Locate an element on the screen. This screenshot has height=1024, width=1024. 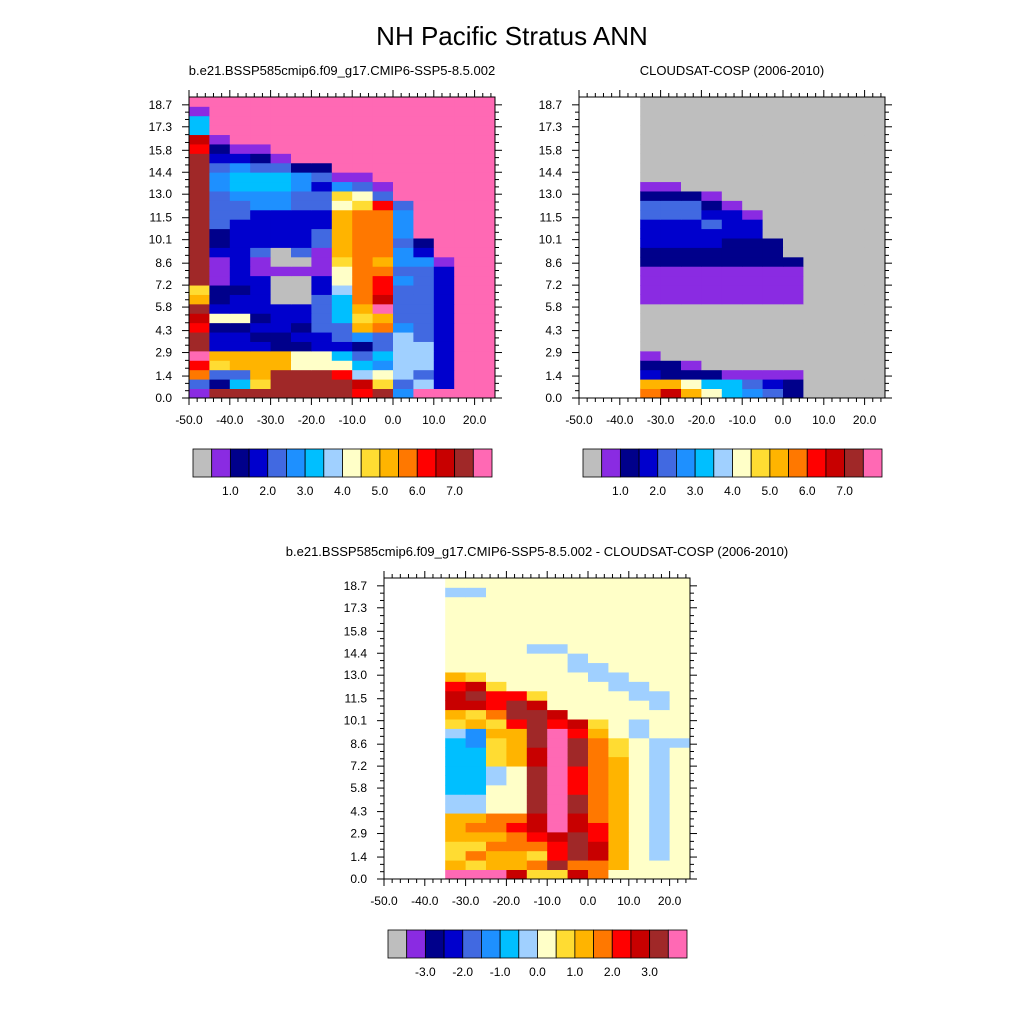
y-tick-label: 14.4 is located at coordinates (551, 172).